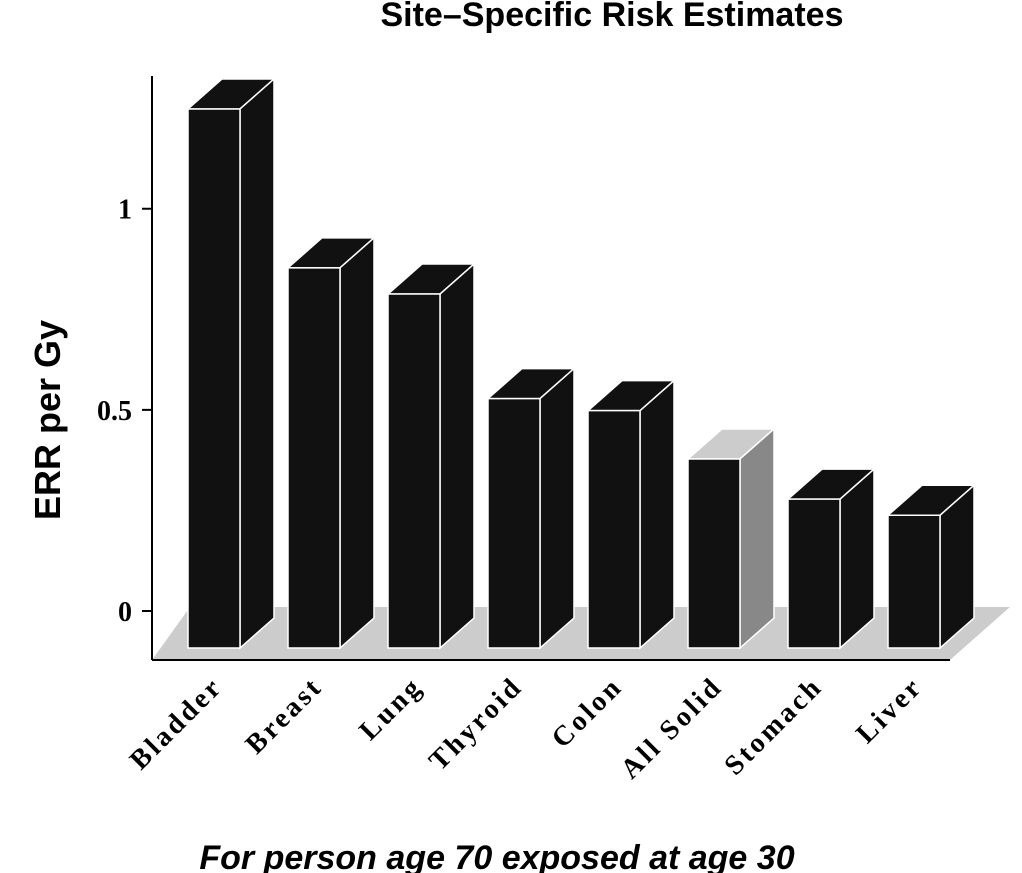  Describe the element at coordinates (125, 612) in the screenshot. I see `y-tick-label: 0` at that location.